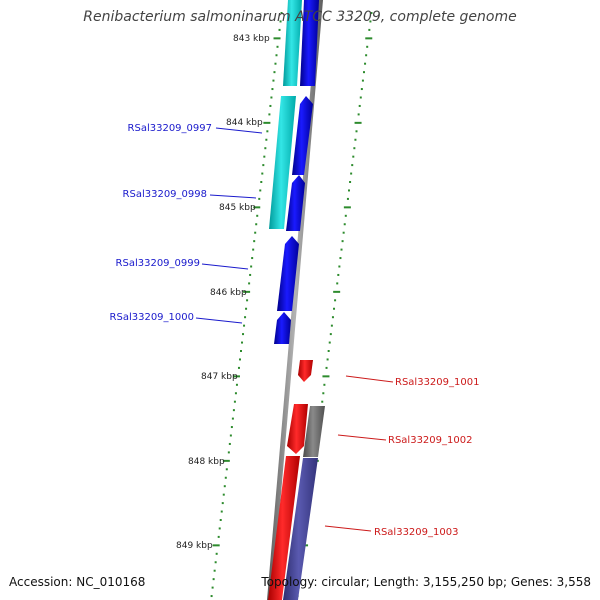 The height and width of the screenshot is (600, 600). What do you see at coordinates (158, 263) in the screenshot?
I see `gene-label-0999: RSal33209_0999` at bounding box center [158, 263].